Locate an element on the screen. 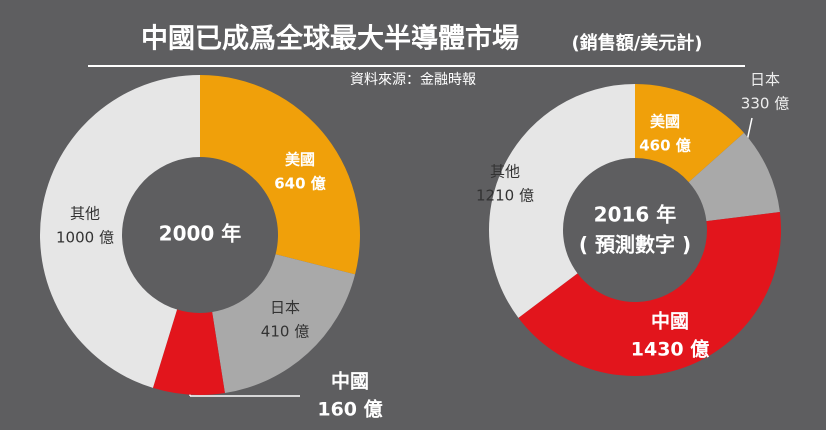  slice-value-label: 1430 億 is located at coordinates (670, 349).